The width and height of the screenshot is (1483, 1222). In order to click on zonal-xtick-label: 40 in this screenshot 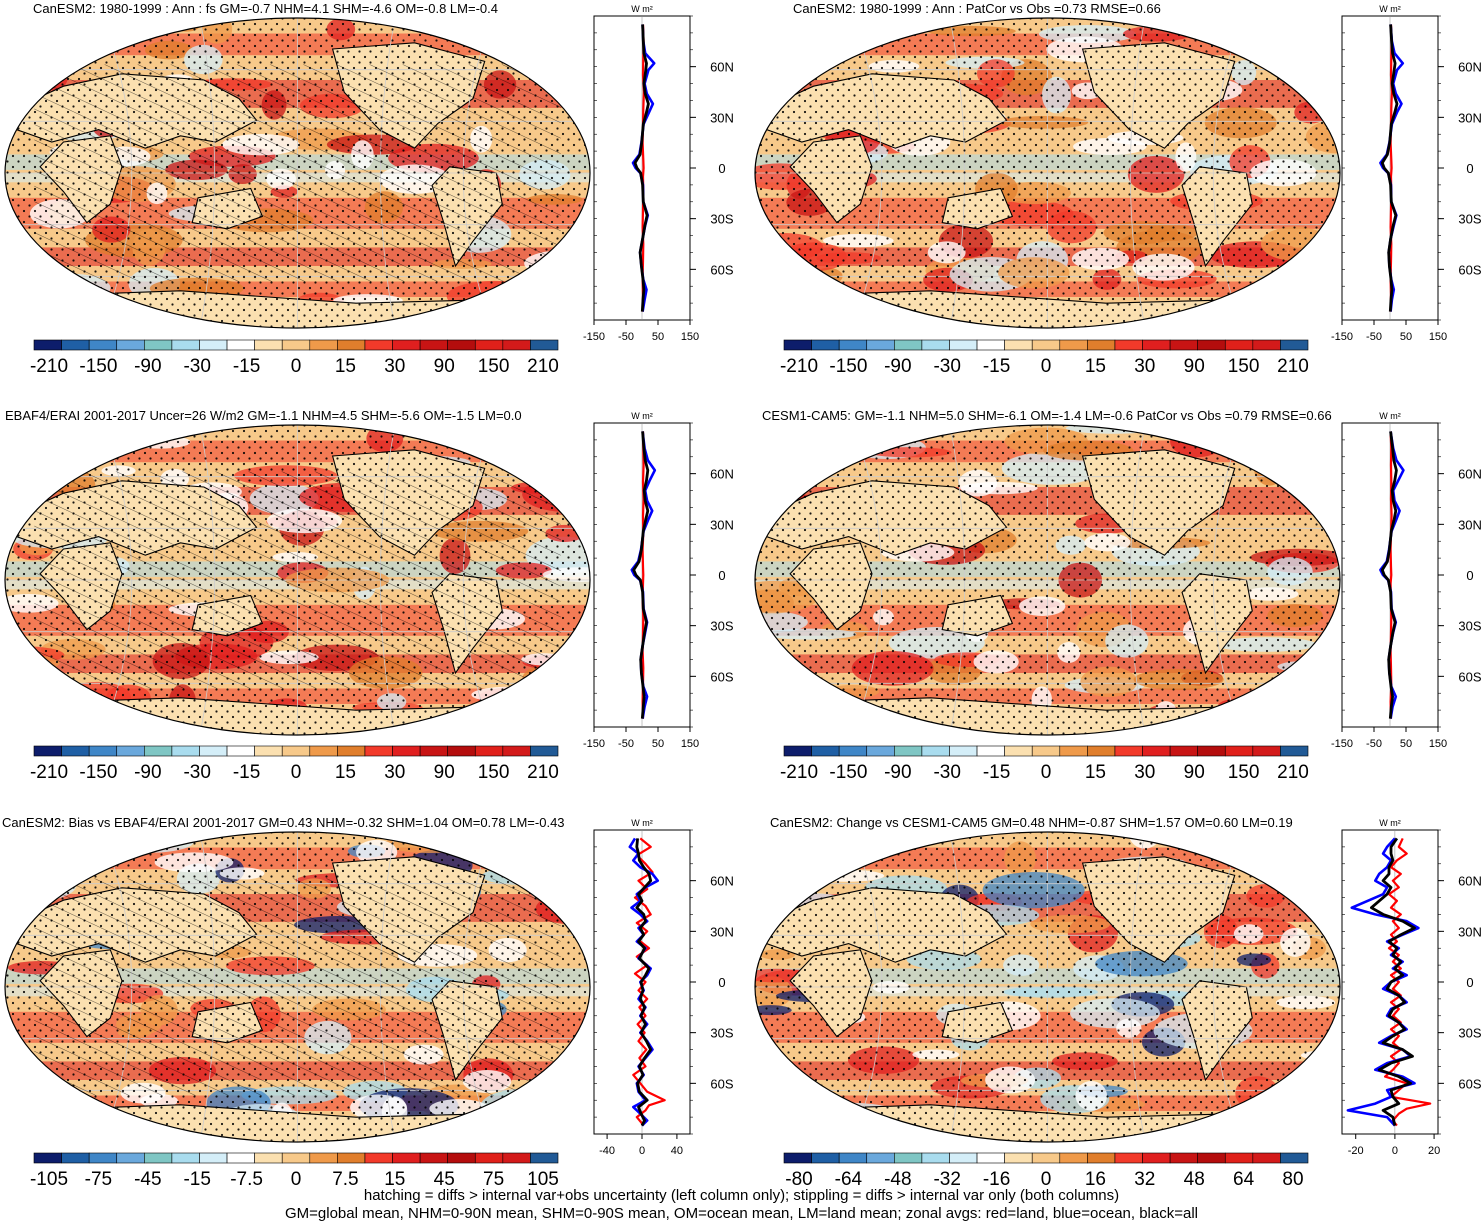, I will do `click(677, 1151)`.